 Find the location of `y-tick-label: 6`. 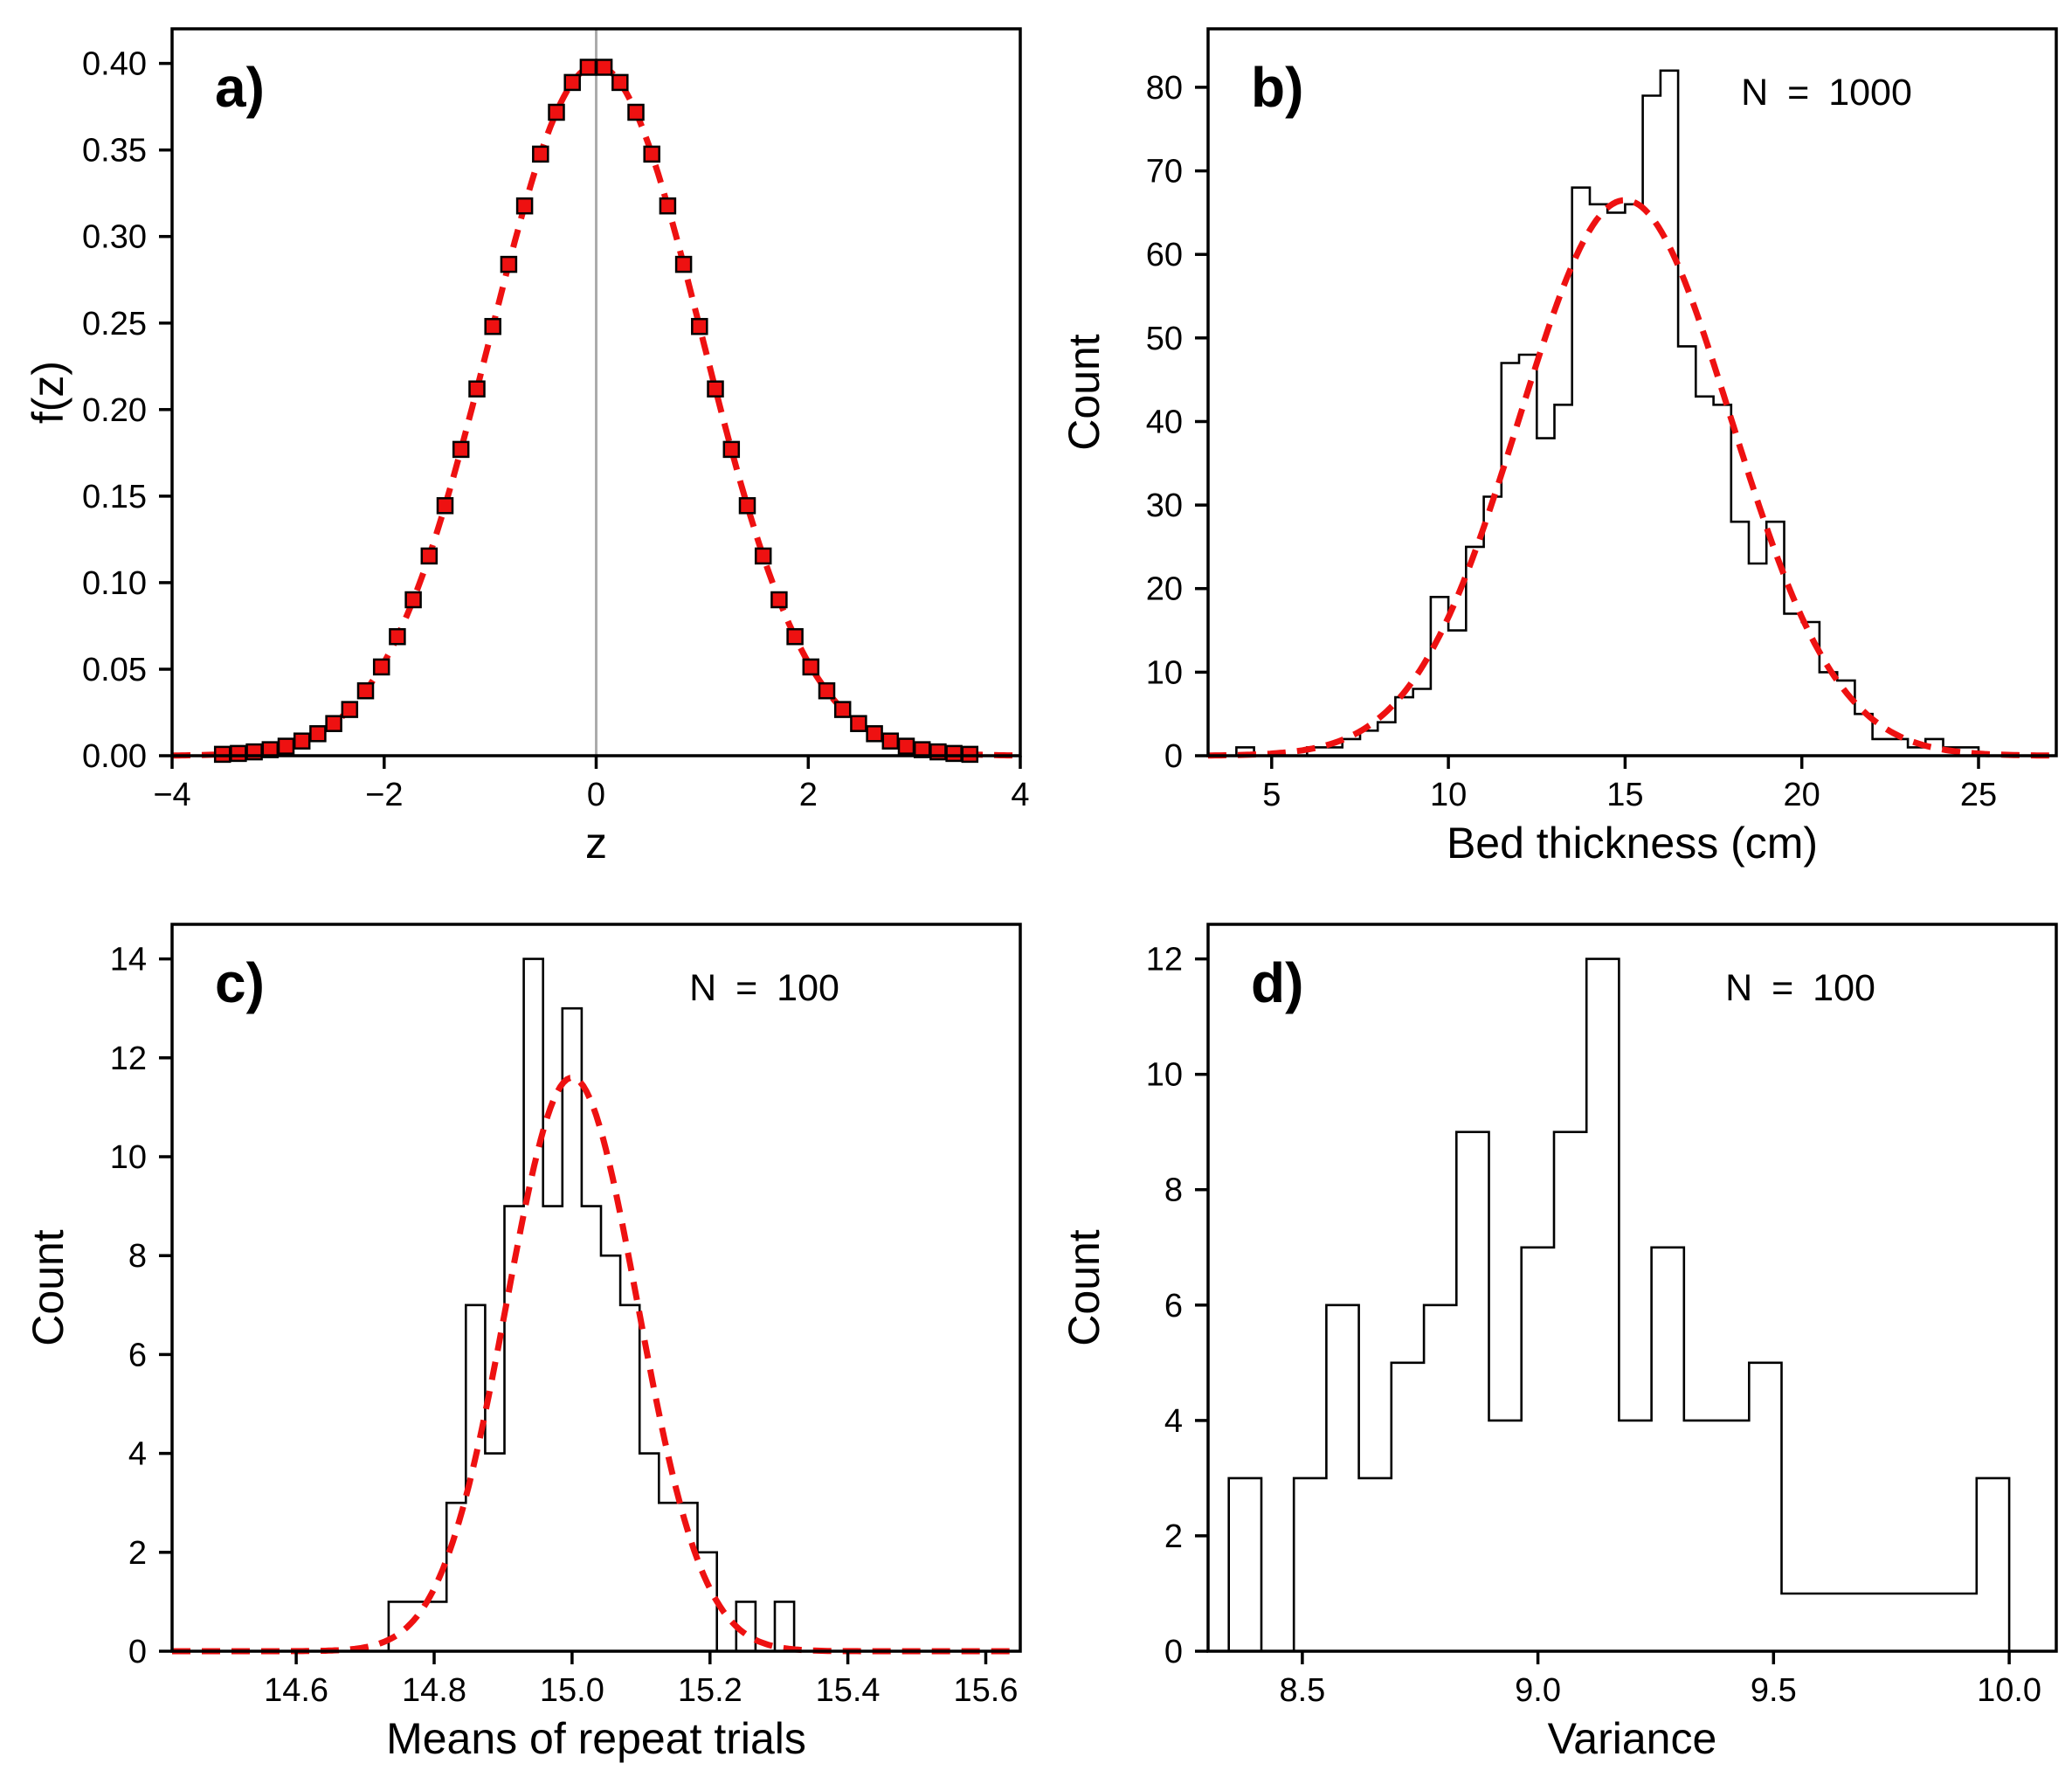

y-tick-label: 6 is located at coordinates (137, 1355).